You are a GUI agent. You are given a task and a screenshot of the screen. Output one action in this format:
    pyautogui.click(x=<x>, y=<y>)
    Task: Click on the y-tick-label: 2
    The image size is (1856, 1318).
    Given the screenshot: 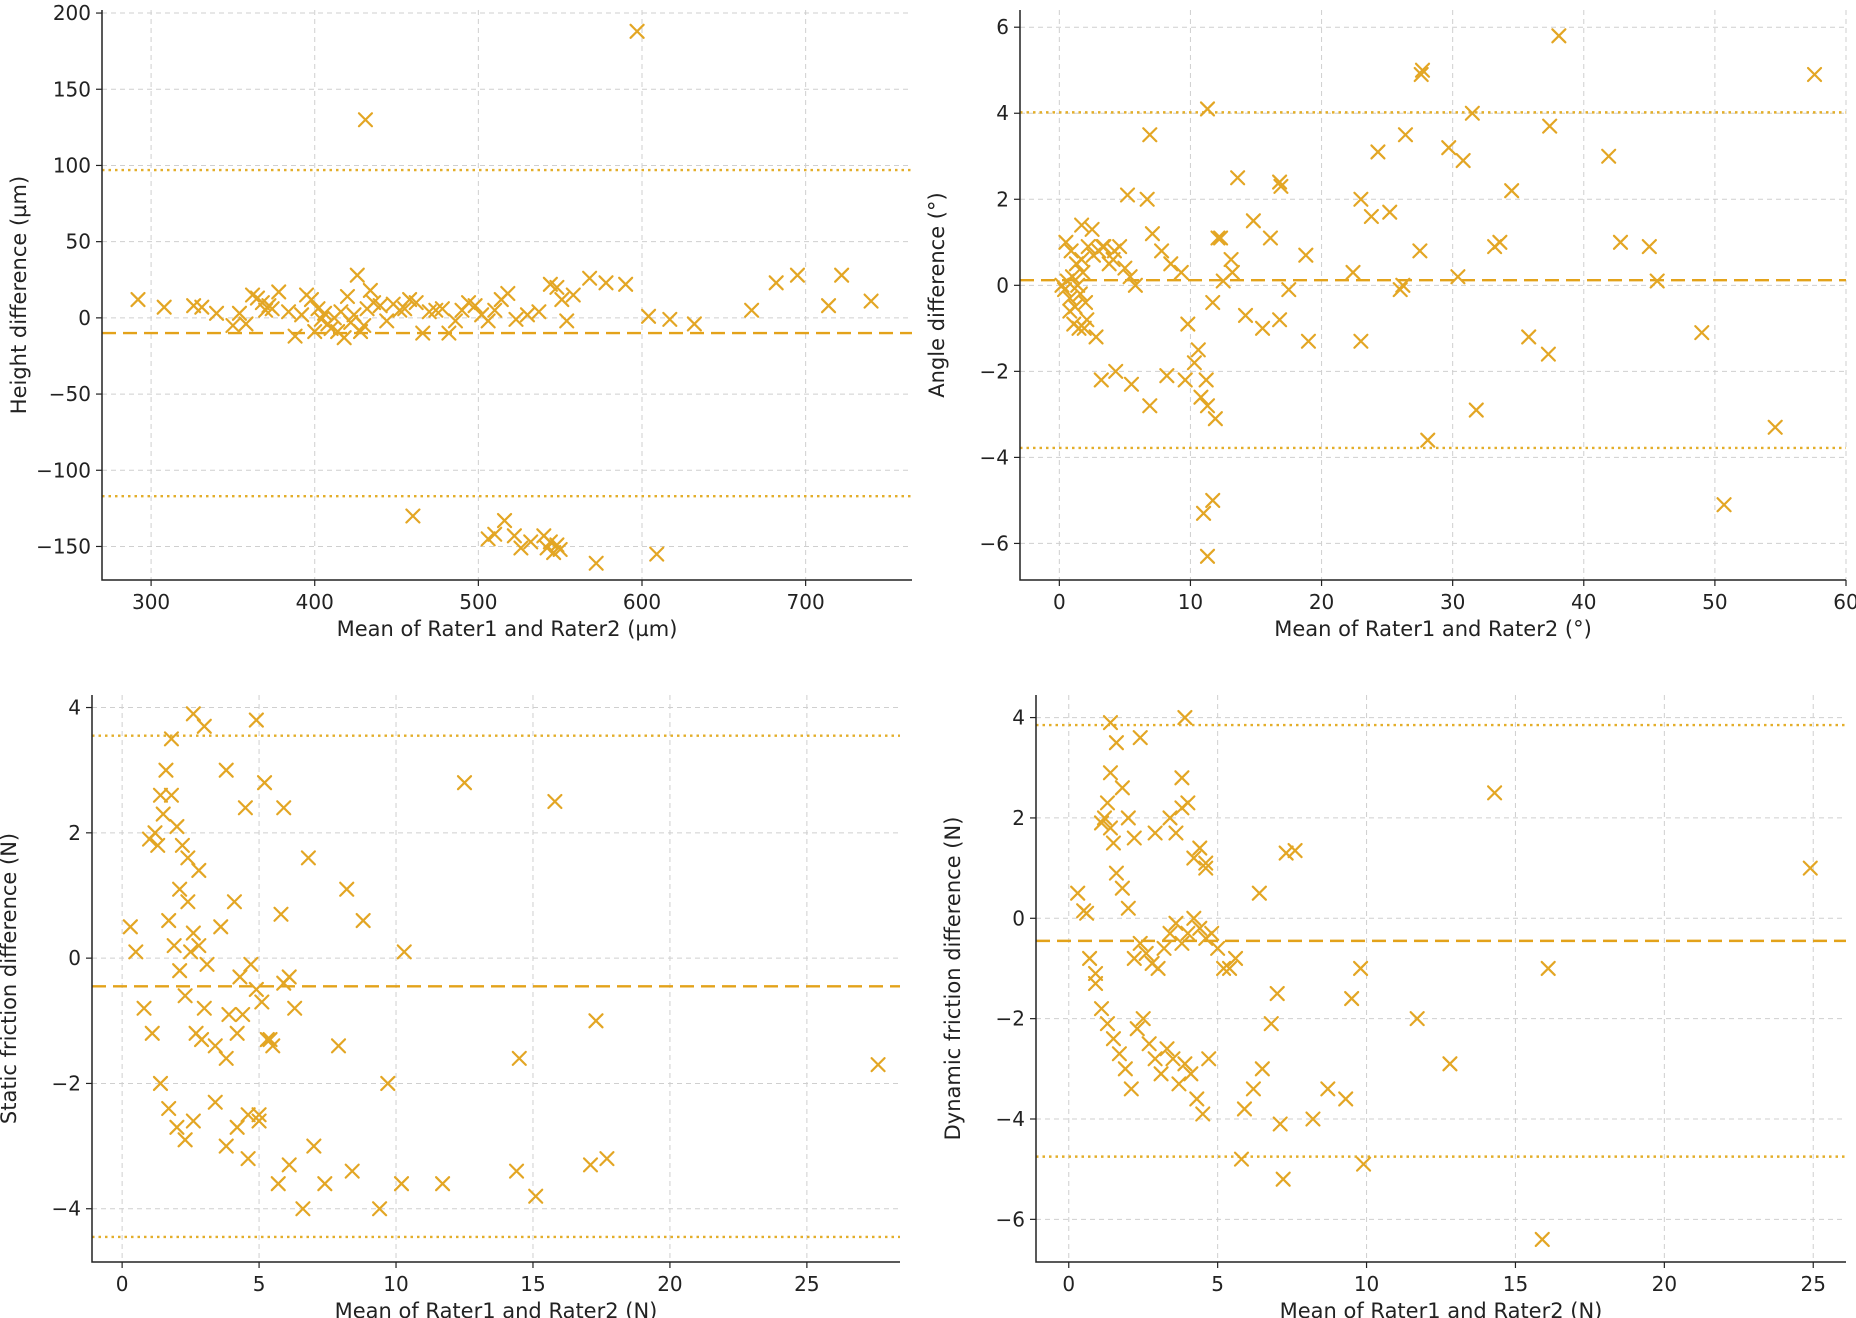 What is the action you would take?
    pyautogui.click(x=74, y=833)
    